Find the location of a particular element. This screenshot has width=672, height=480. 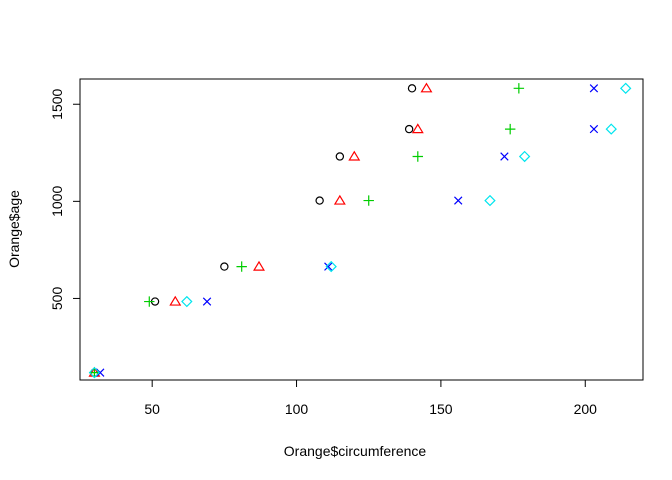

y-tick-label: 1500 is located at coordinates (57, 103).